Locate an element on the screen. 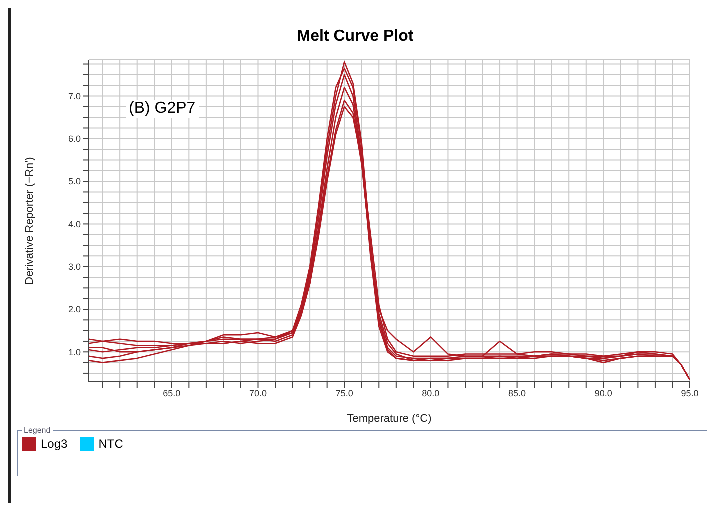 The height and width of the screenshot is (511, 708). chart-title: Melt Curve Plot is located at coordinates (355, 37).